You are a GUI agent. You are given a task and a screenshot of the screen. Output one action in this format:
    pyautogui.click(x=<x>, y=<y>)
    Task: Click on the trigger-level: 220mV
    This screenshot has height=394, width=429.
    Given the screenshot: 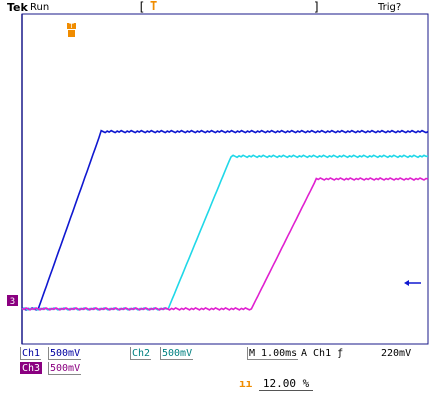 What is the action you would take?
    pyautogui.click(x=396, y=353)
    